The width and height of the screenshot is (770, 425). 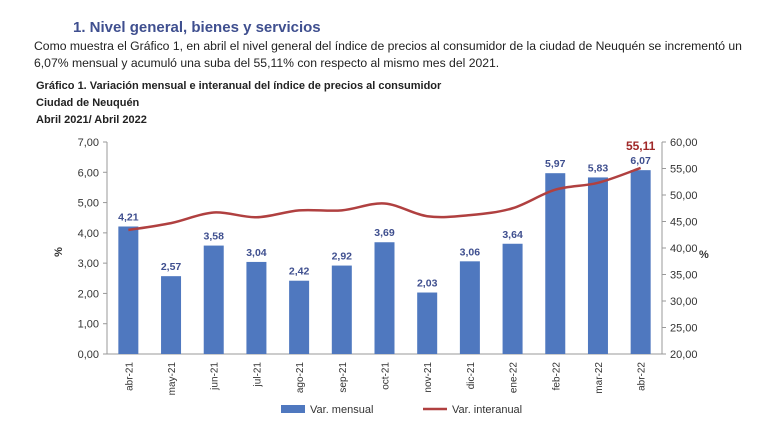 I want to click on bar-label: 3,58, so click(x=214, y=237).